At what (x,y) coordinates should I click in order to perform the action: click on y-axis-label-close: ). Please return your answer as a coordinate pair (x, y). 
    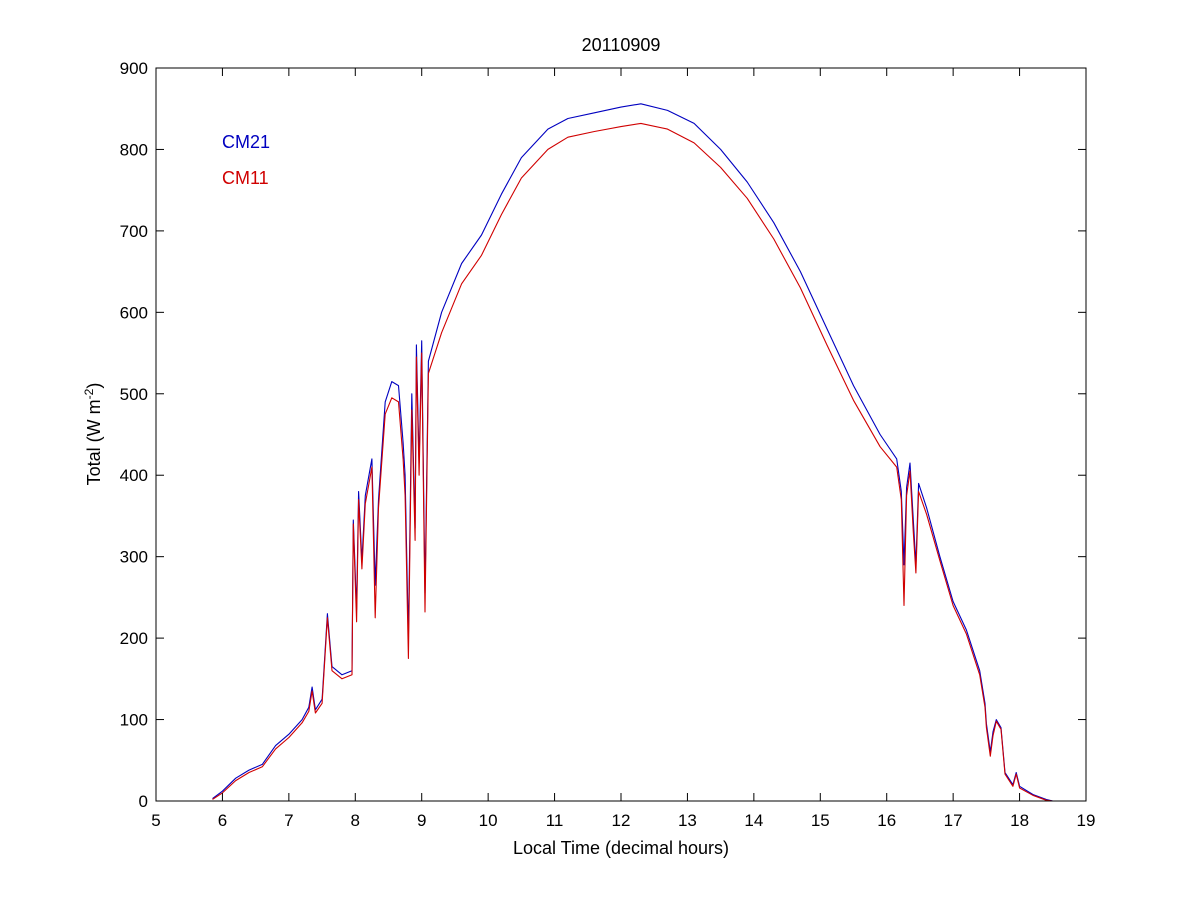
    Looking at the image, I should click on (94, 386).